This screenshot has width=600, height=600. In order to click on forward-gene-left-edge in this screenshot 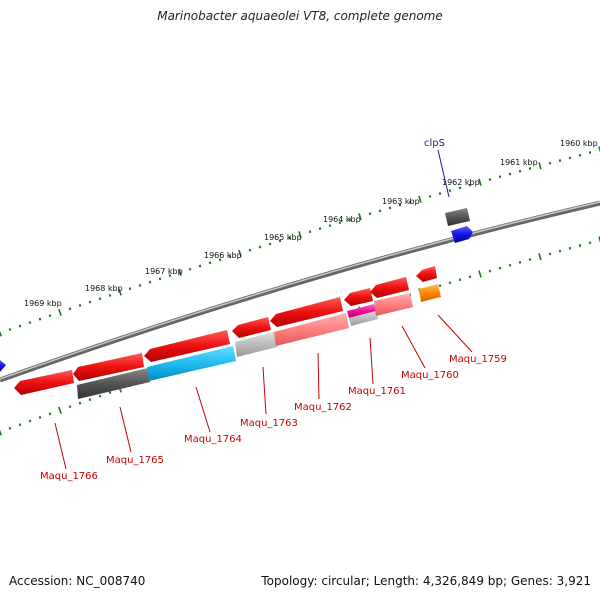, I will do `click(3, 366)`.